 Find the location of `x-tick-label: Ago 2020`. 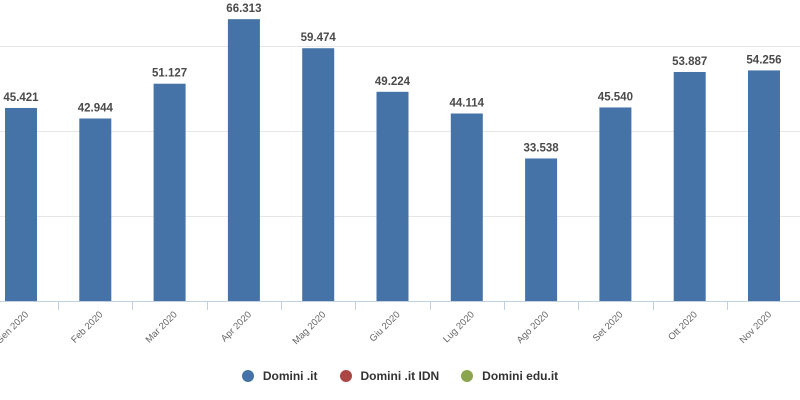

x-tick-label: Ago 2020 is located at coordinates (533, 327).